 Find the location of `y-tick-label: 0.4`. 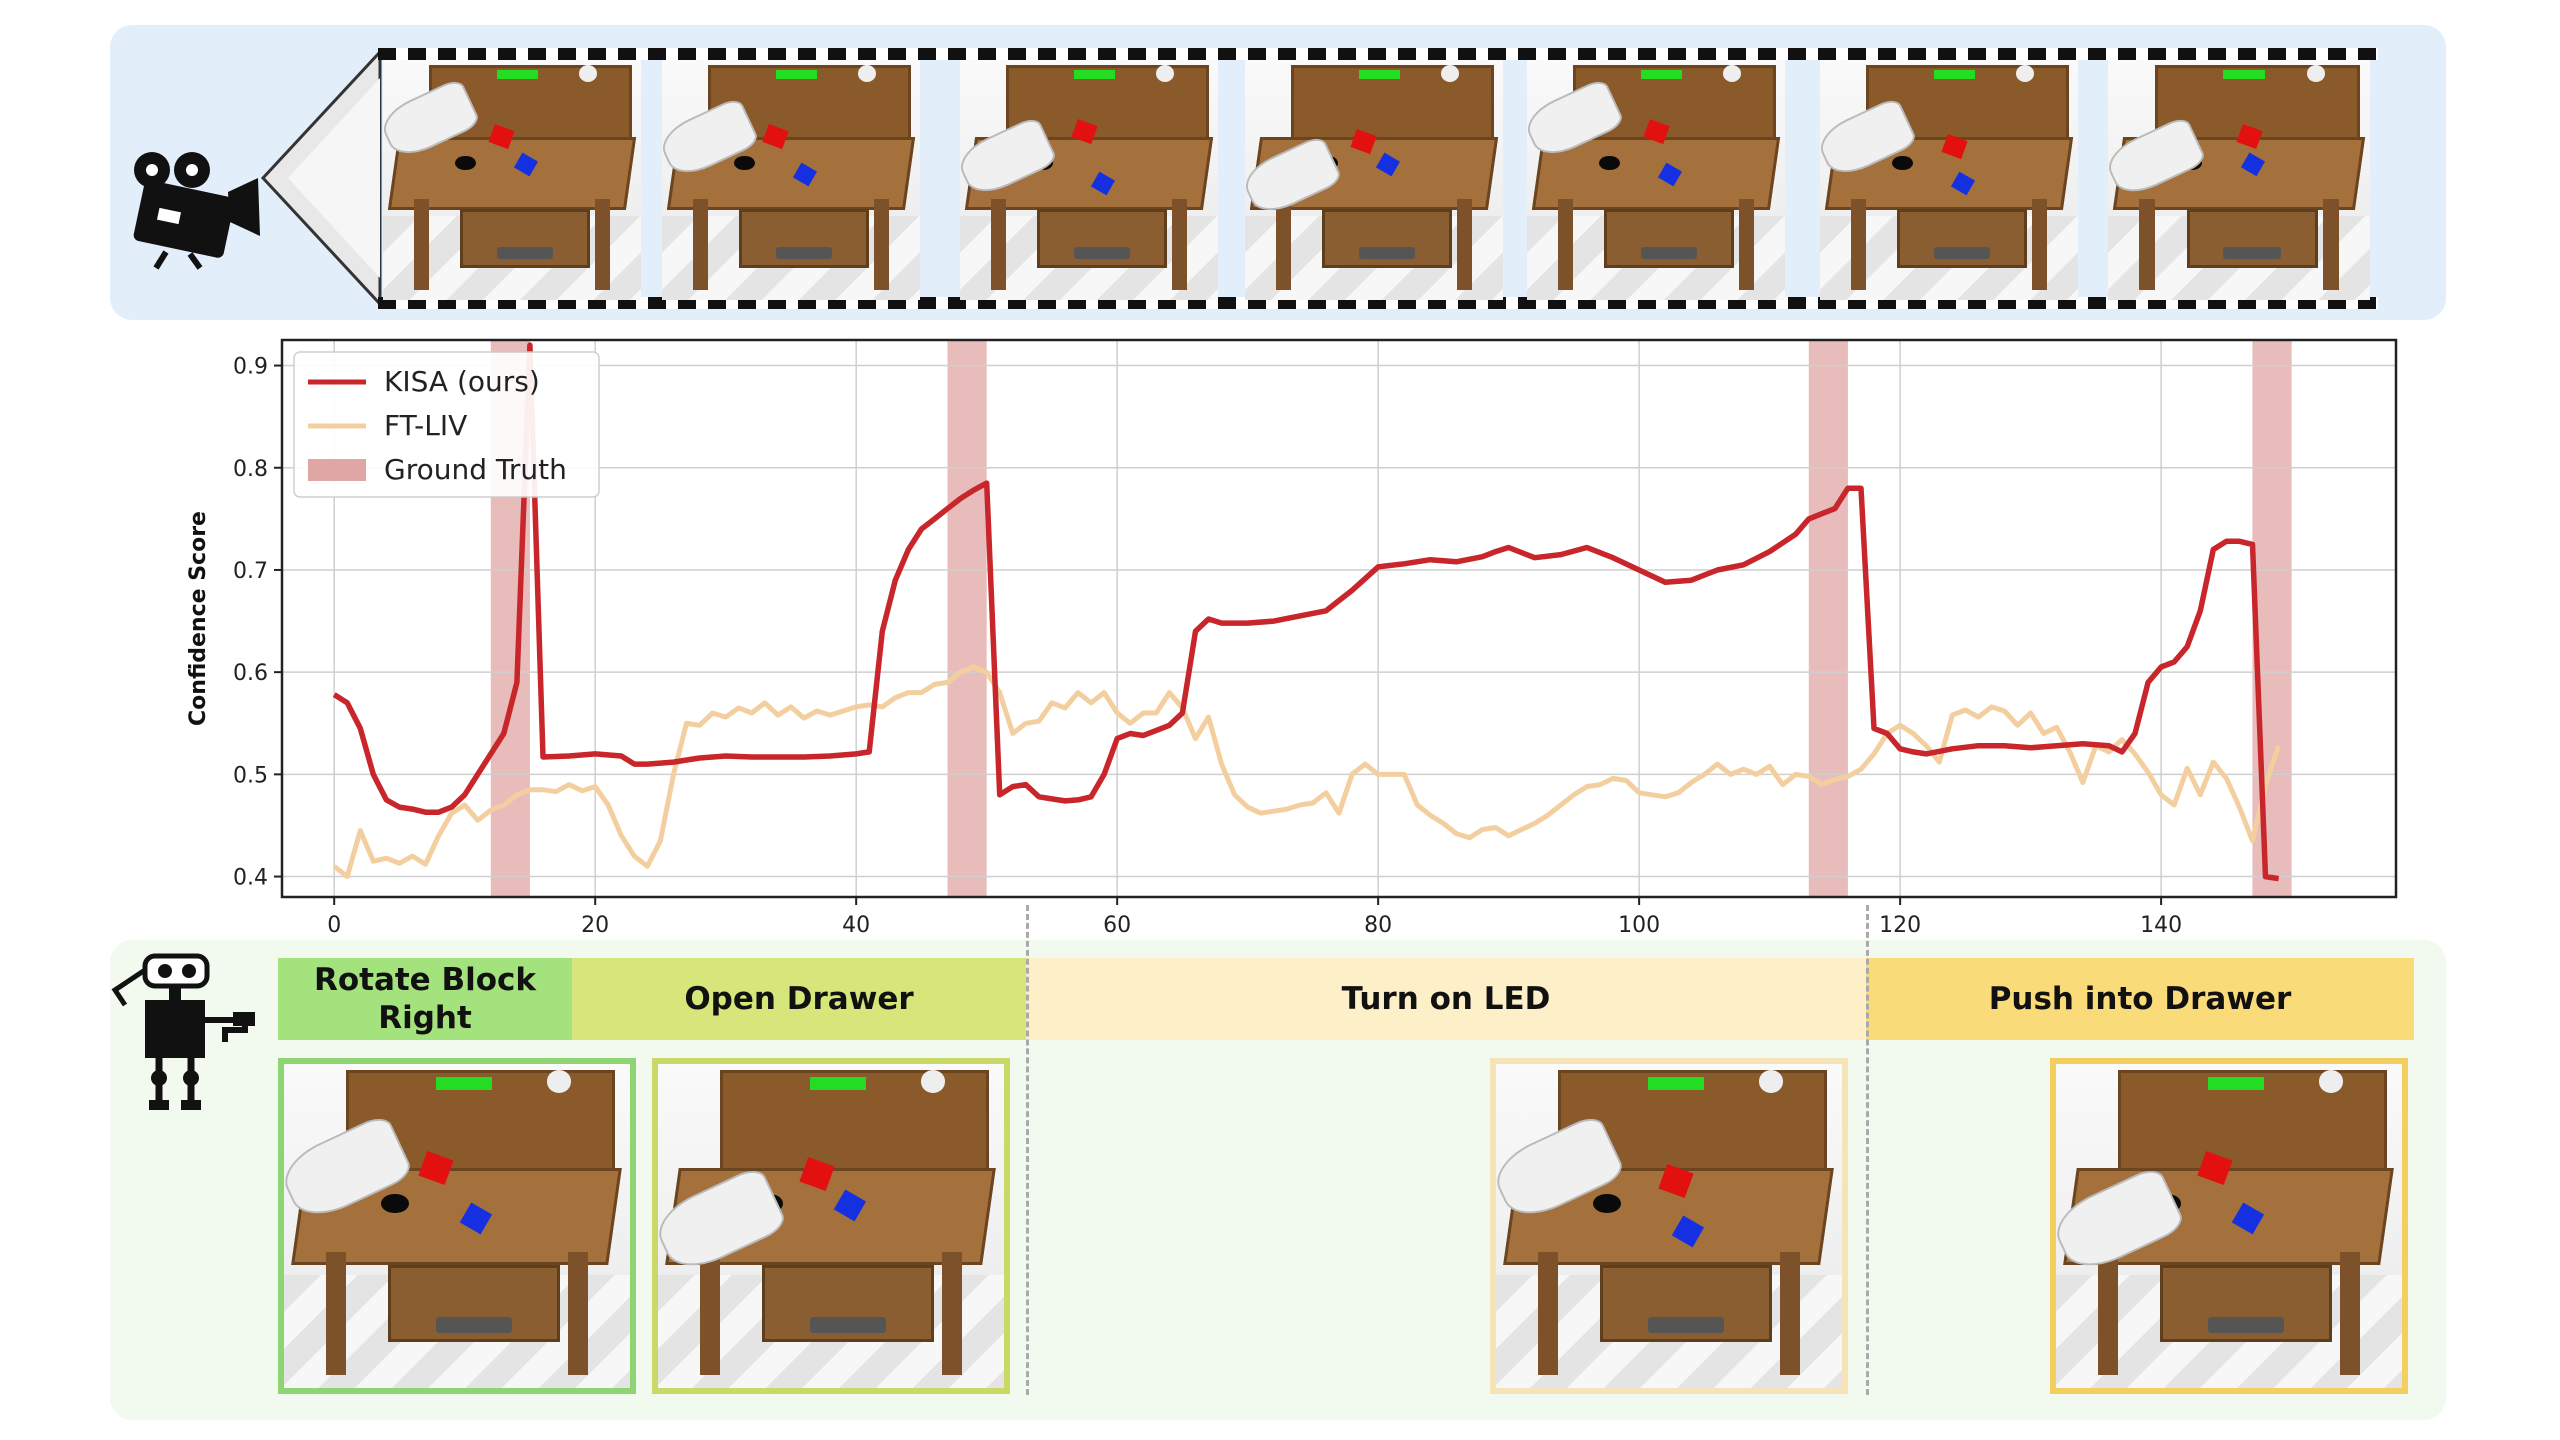

y-tick-label: 0.4 is located at coordinates (250, 878).